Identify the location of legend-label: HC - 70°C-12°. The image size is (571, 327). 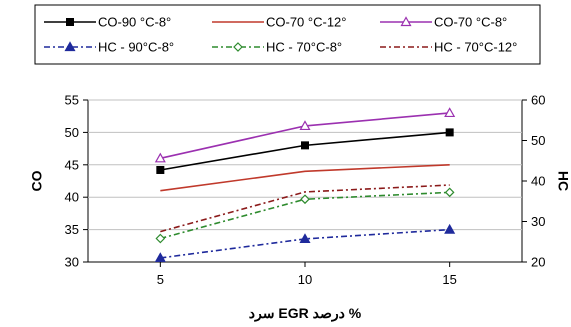
(475, 47).